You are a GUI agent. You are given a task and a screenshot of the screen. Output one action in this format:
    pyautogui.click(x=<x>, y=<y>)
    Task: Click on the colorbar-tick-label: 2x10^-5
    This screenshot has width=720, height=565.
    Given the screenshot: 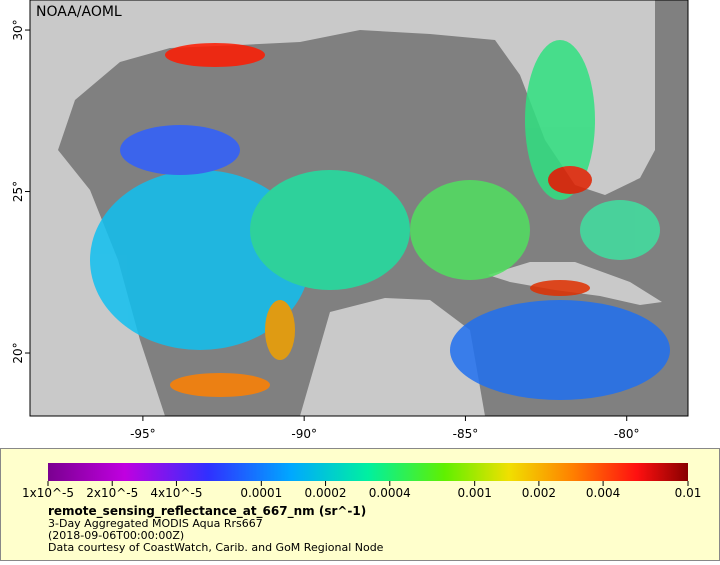 What is the action you would take?
    pyautogui.click(x=112, y=493)
    